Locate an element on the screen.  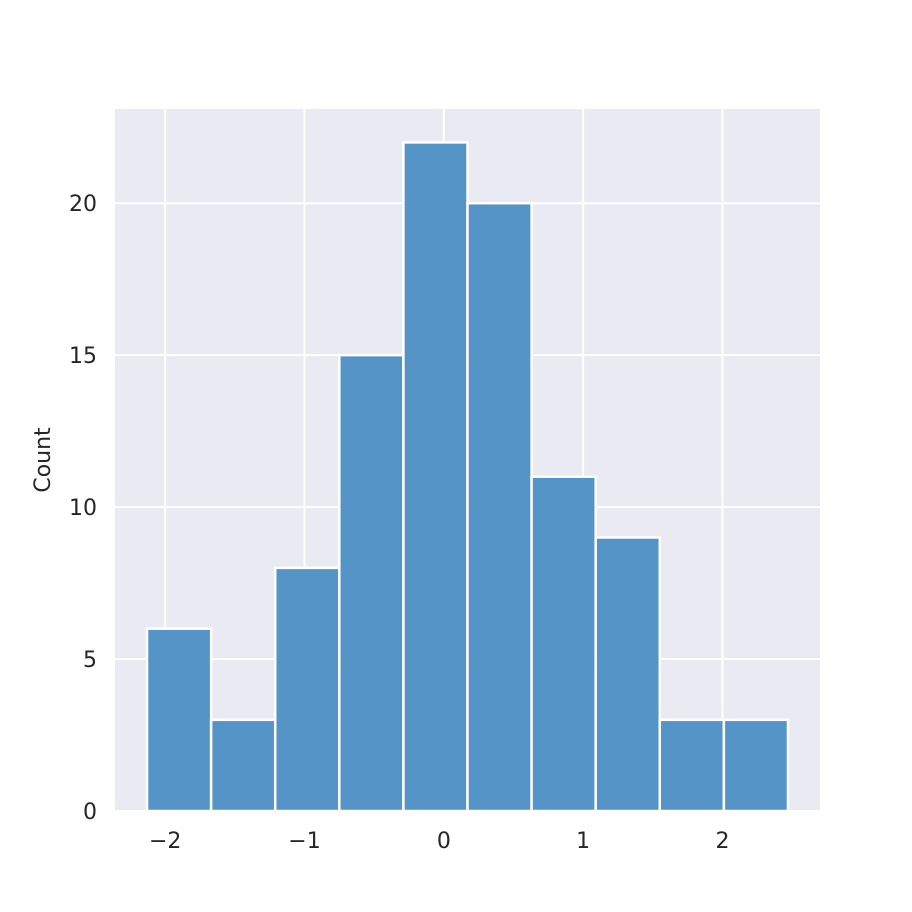
y-tick-label: 15 is located at coordinates (83, 356).